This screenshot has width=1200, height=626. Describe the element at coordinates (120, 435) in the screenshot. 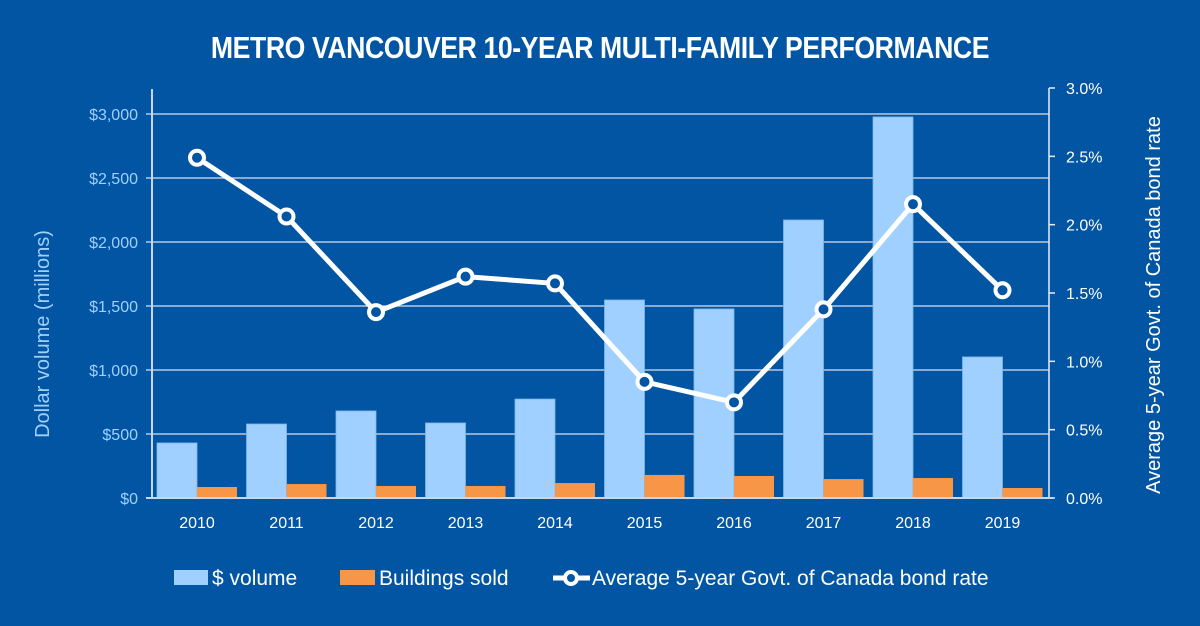

I see `y-tick-label-left: $500` at that location.